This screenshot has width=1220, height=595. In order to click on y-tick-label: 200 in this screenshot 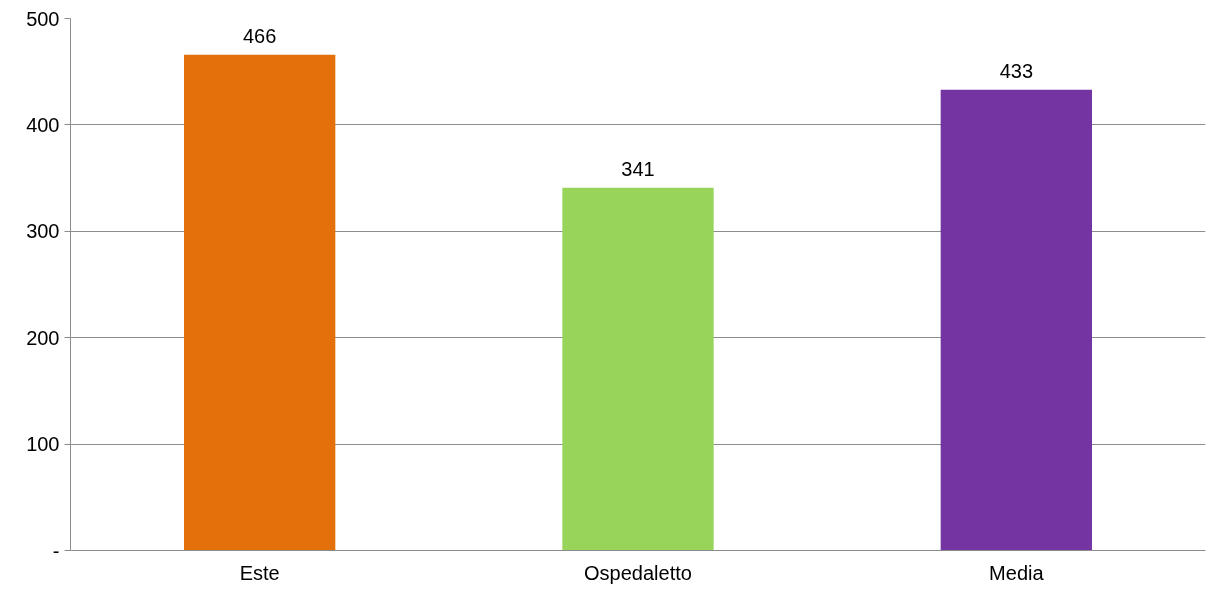, I will do `click(43, 337)`.